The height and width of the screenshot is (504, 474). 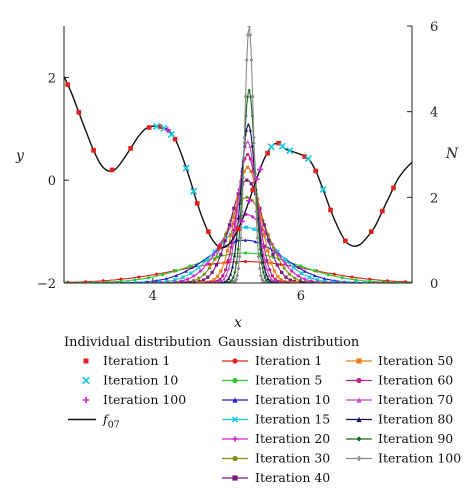 I want to click on y-tick-label: −2, so click(x=46, y=284).